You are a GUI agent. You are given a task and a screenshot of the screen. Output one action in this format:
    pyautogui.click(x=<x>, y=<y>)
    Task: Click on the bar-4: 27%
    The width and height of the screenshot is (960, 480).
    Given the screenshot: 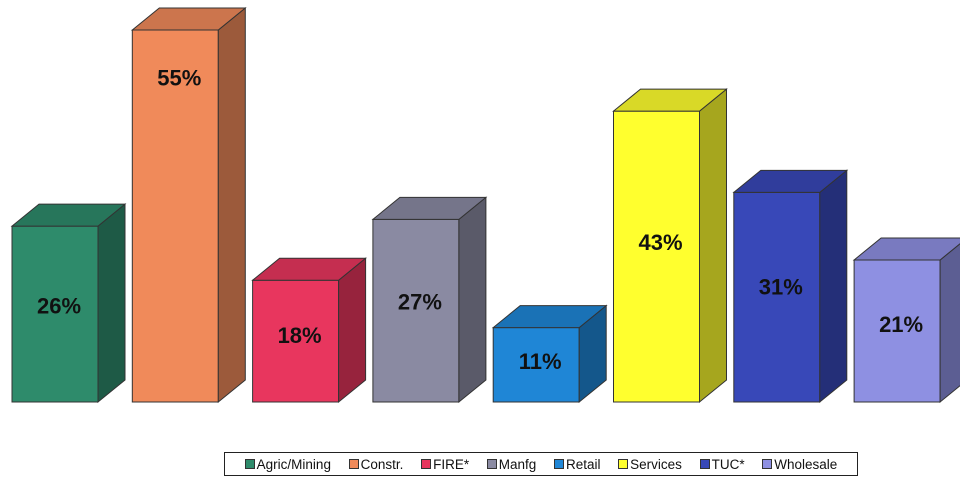 What is the action you would take?
    pyautogui.click(x=429, y=300)
    